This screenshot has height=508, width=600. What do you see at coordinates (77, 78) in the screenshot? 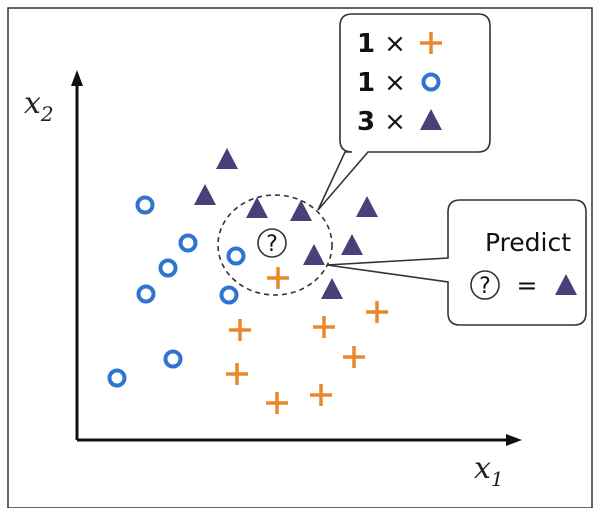
I see `y-axis-arrow` at bounding box center [77, 78].